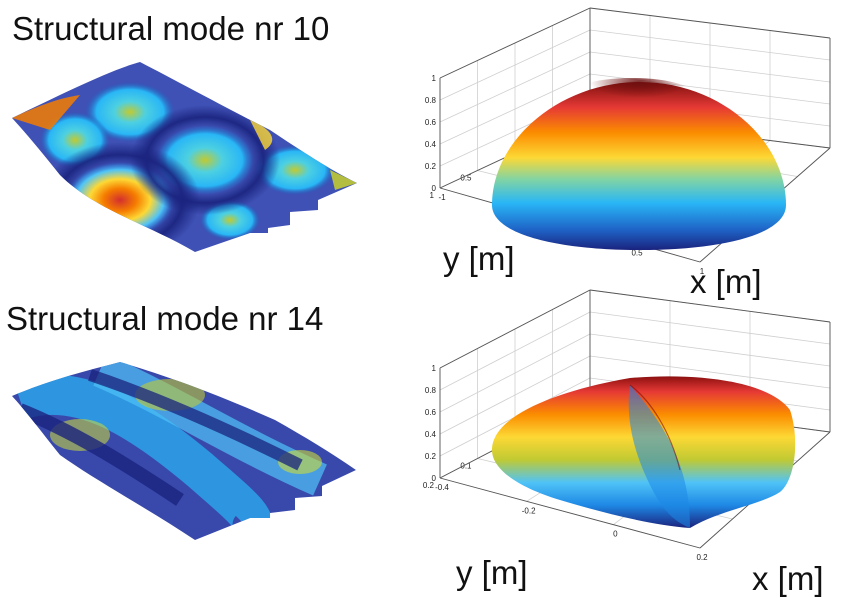 The height and width of the screenshot is (598, 852). What do you see at coordinates (442, 197) in the screenshot?
I see `plot-1-x-tick: -1` at bounding box center [442, 197].